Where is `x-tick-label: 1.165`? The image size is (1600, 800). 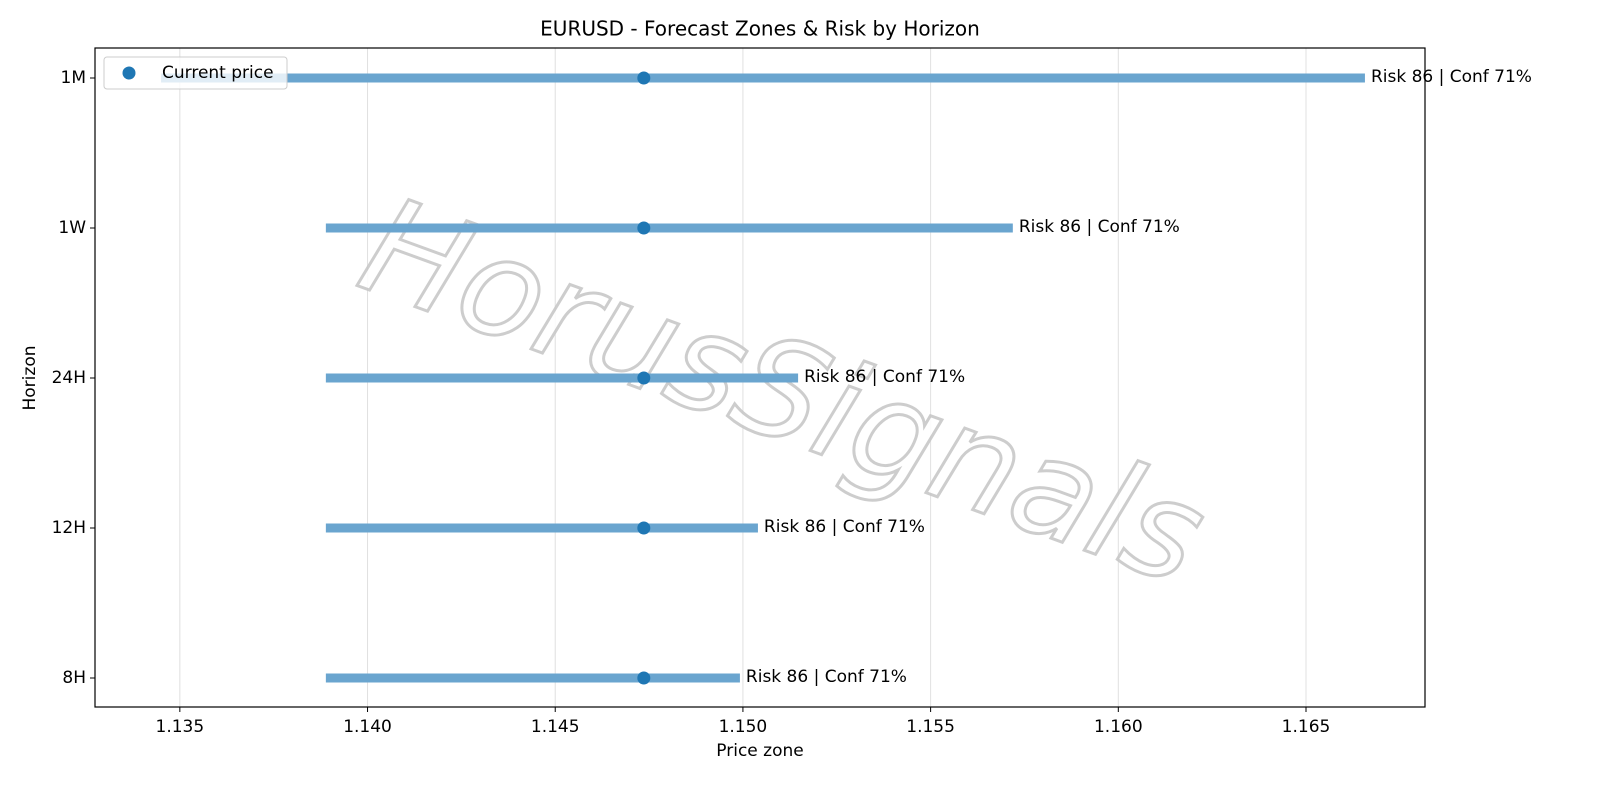
x-tick-label: 1.165 is located at coordinates (1306, 727).